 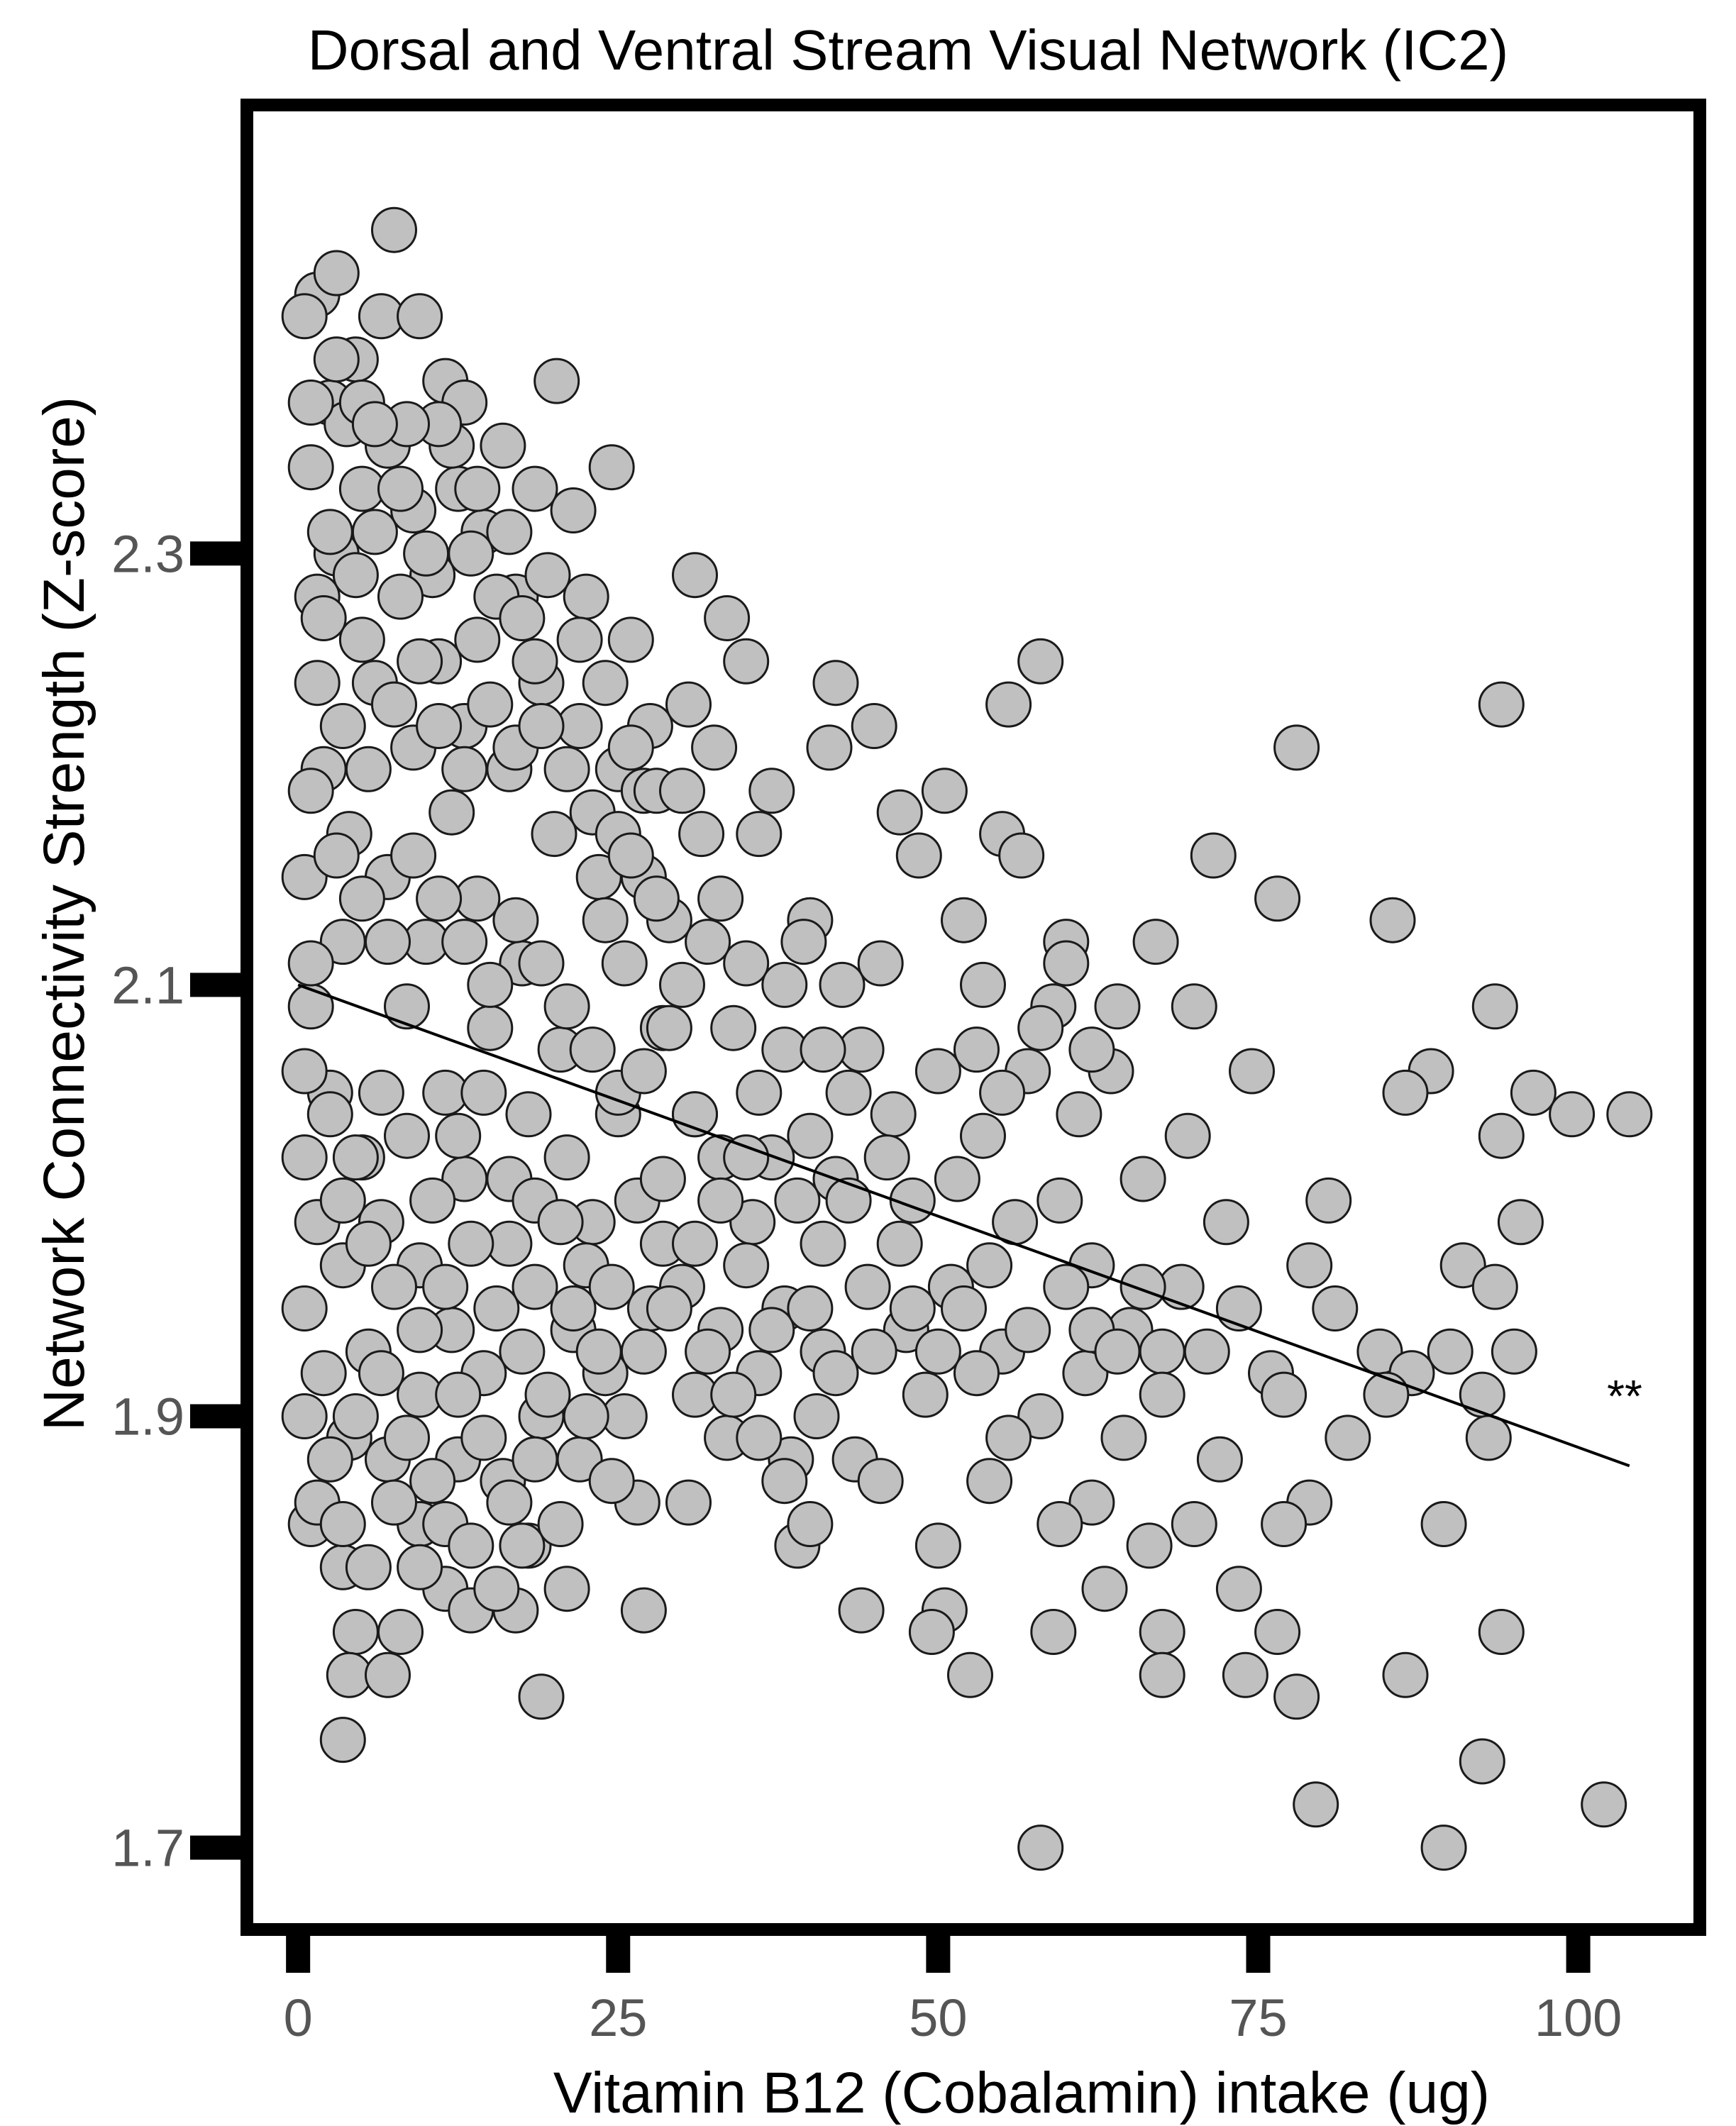 What do you see at coordinates (64, 914) in the screenshot?
I see `y-axis-label: Network Connectivity Strength (Z-score)` at bounding box center [64, 914].